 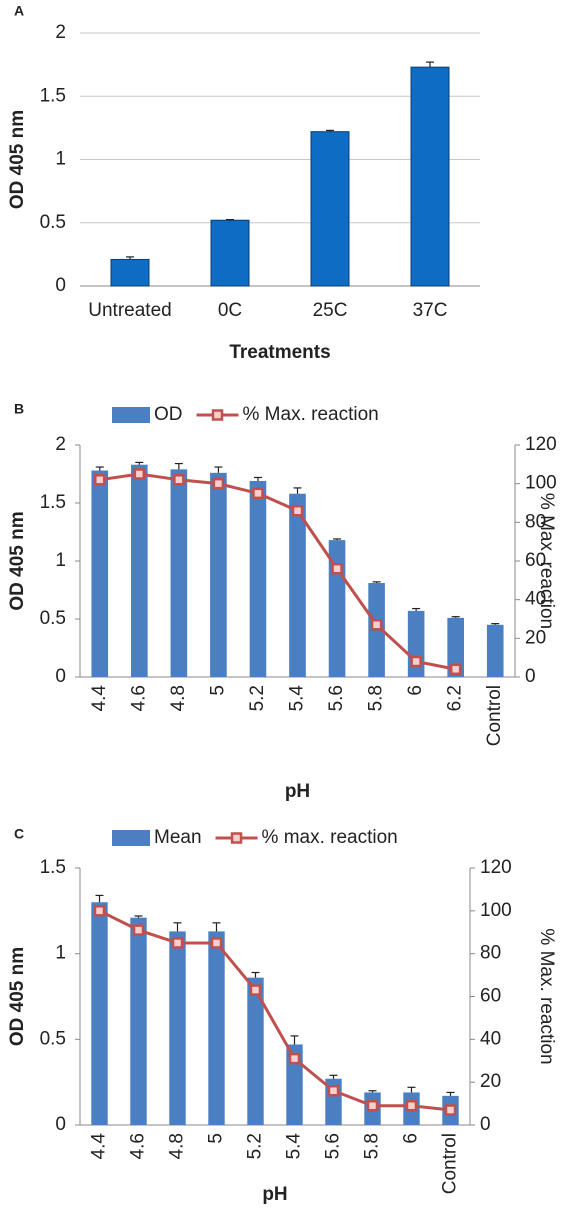 What do you see at coordinates (430, 310) in the screenshot?
I see `x-tick-label: 37C` at bounding box center [430, 310].